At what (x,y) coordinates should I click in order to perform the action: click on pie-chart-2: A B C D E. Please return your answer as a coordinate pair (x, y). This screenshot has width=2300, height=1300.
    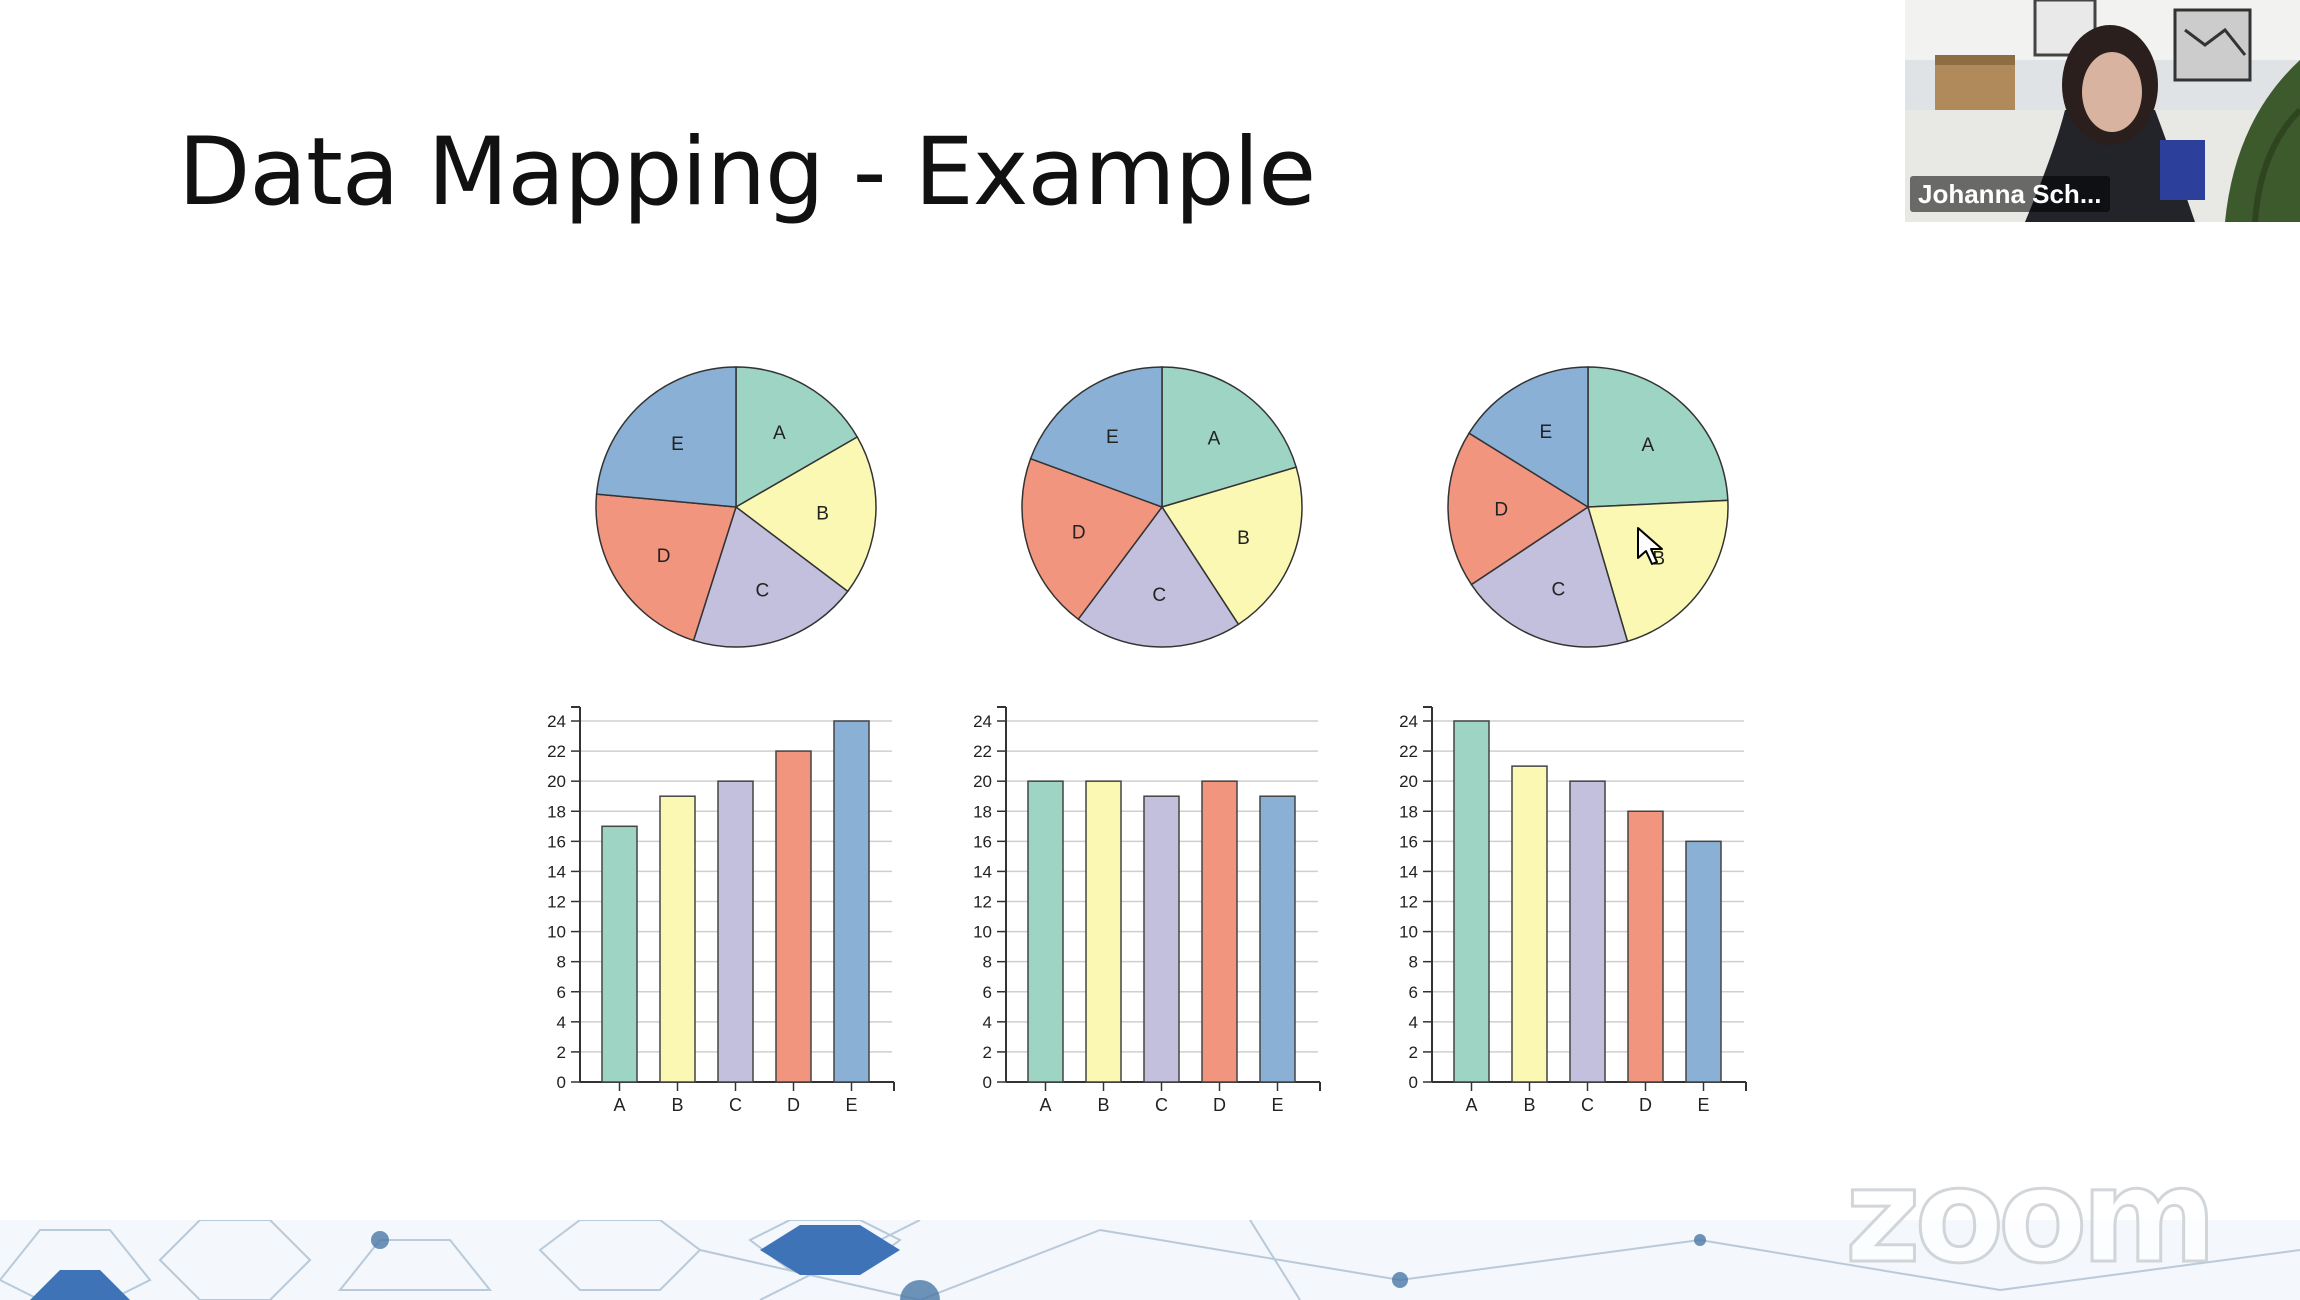
    Looking at the image, I should click on (1162, 507).